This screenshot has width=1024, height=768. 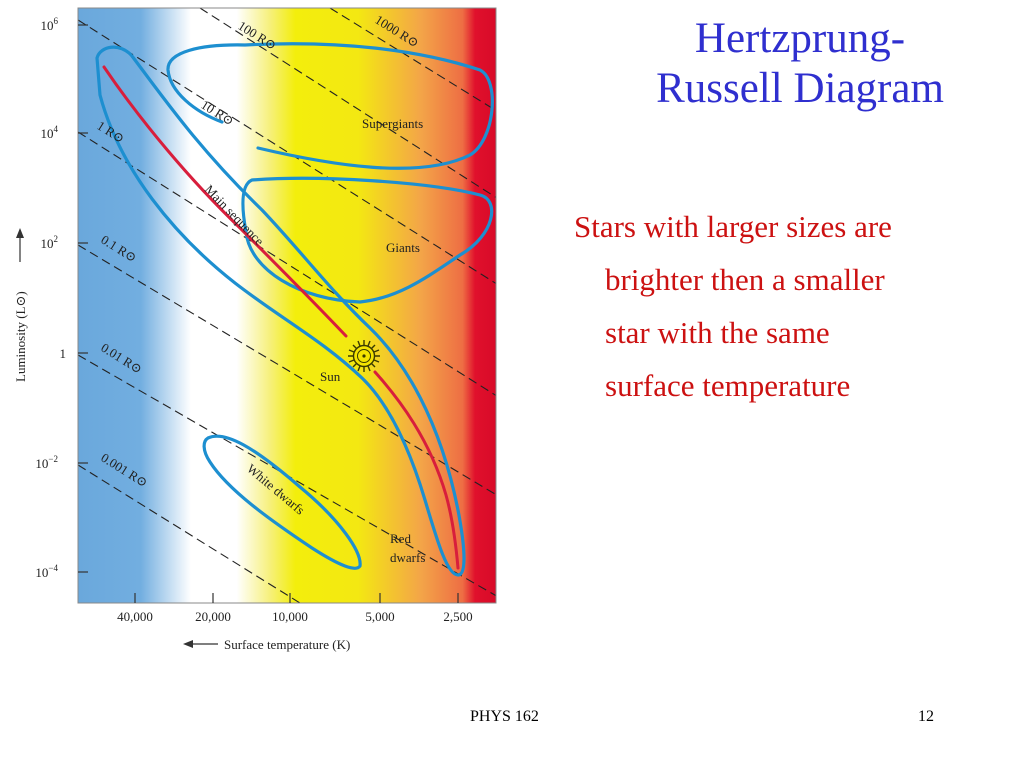 I want to click on x-tick-label: 10,000, so click(x=290, y=616).